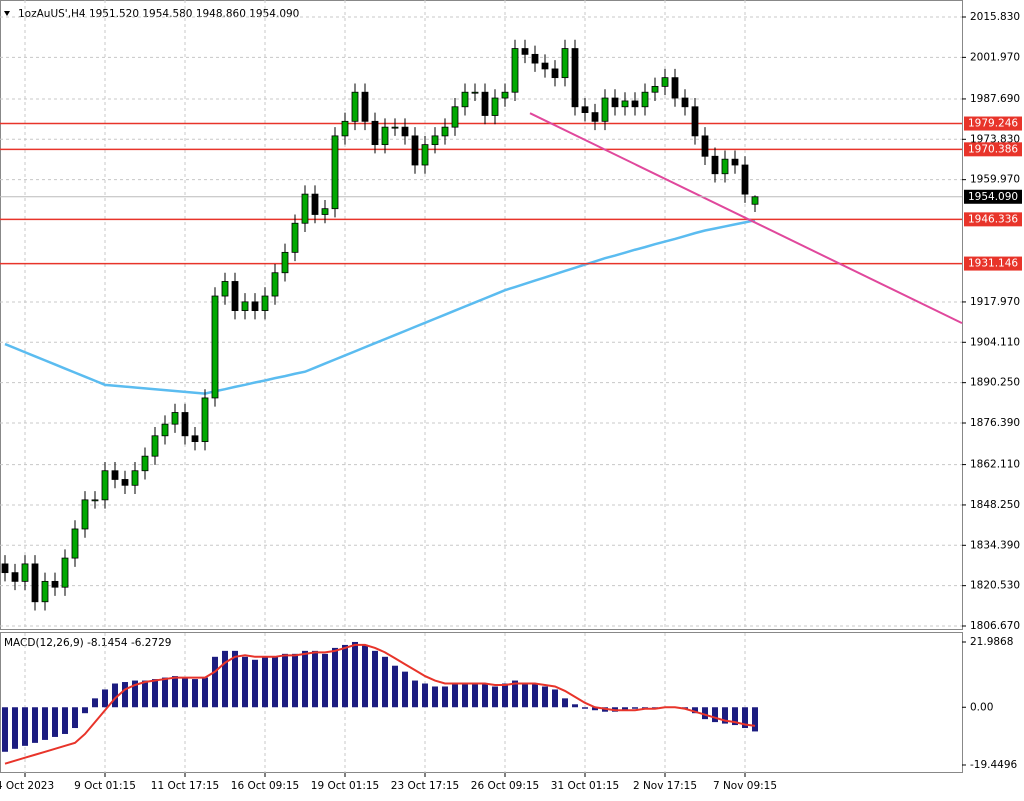 The width and height of the screenshot is (1024, 801). What do you see at coordinates (585, 786) in the screenshot?
I see `x-tick-label: 31 Oct 01:15` at bounding box center [585, 786].